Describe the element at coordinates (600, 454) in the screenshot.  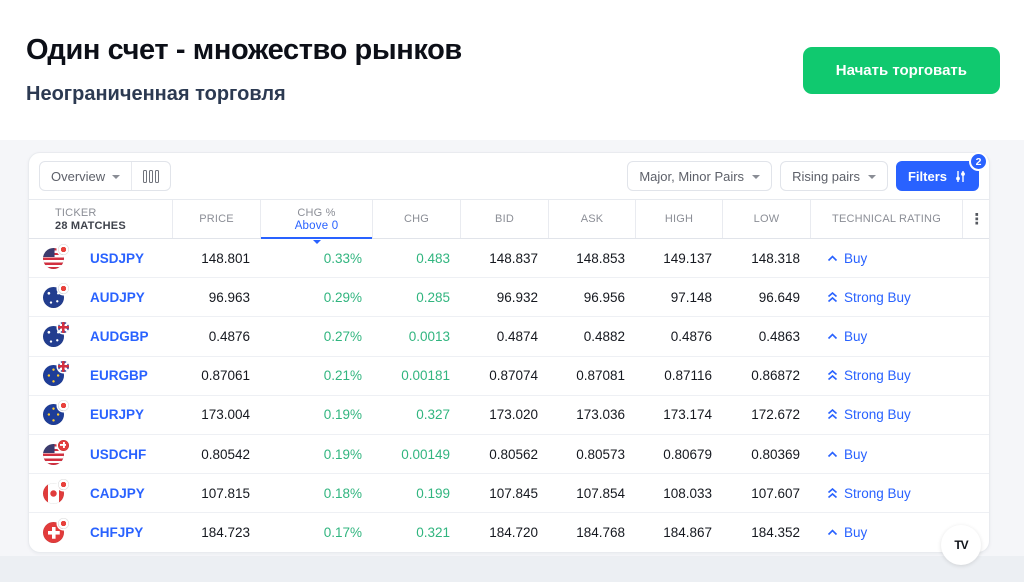
I see `ask-cell: 0.80573` at that location.